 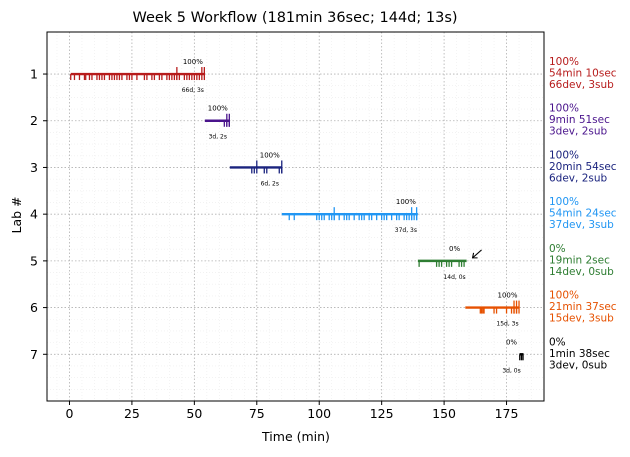 I want to click on lab-5-summary-line: 0%, so click(x=557, y=249).